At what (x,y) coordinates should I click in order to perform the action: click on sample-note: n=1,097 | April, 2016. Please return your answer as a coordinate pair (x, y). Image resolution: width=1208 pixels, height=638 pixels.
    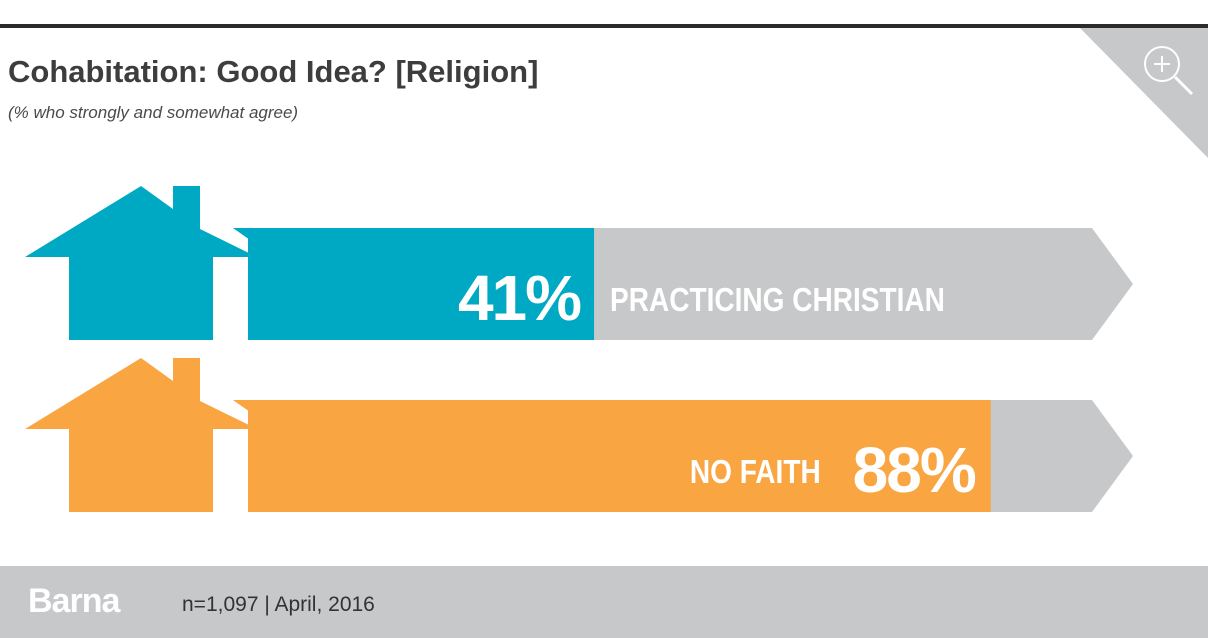
    Looking at the image, I should click on (278, 604).